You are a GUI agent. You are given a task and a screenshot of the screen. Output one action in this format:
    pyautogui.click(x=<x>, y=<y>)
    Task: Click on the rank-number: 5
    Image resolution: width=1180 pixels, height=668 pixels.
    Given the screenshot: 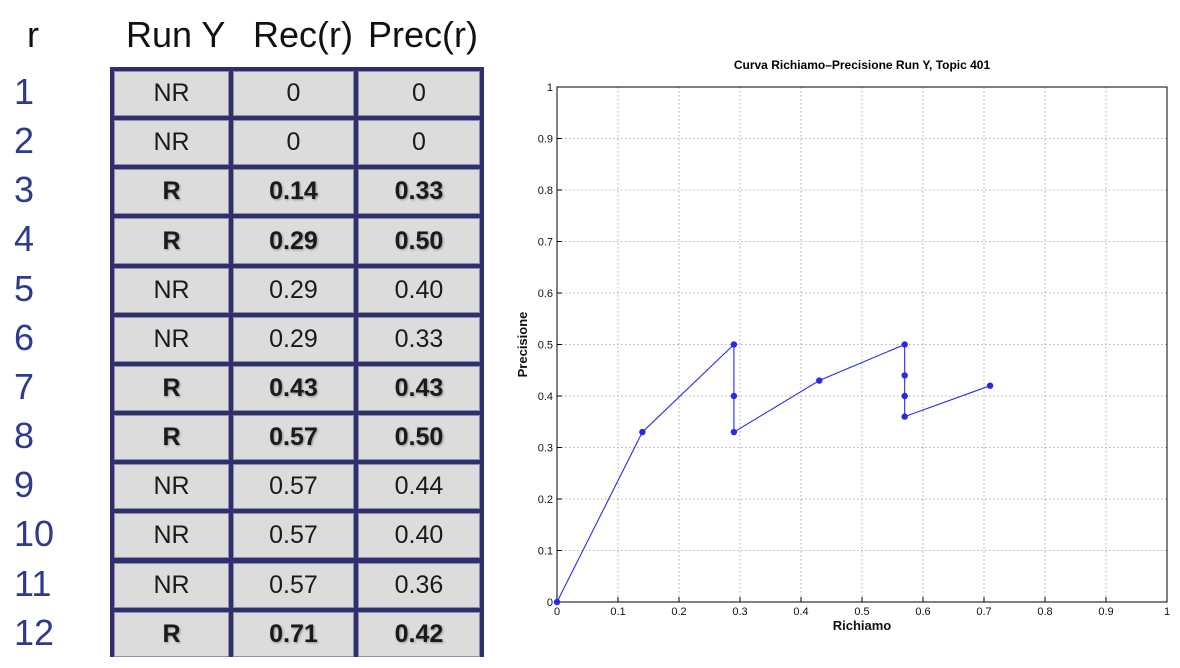 What is the action you would take?
    pyautogui.click(x=24, y=288)
    